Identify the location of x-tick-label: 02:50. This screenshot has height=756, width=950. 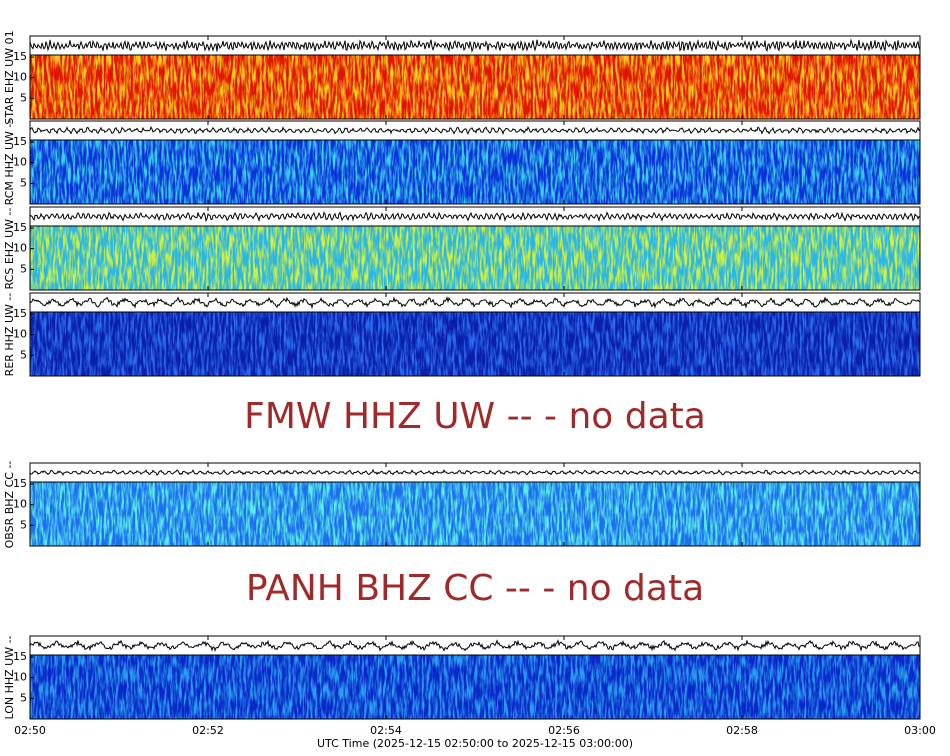
(30, 730).